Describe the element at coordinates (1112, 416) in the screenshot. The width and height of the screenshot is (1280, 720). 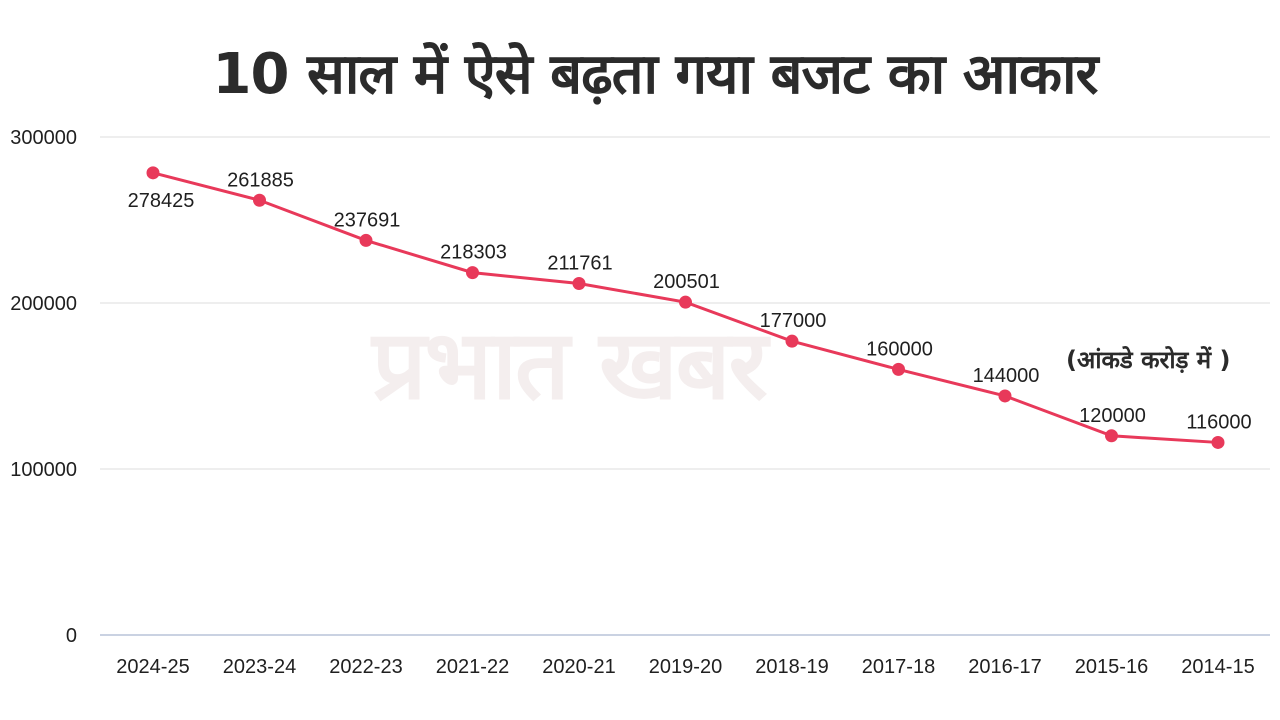
I see `data-label: 120000` at that location.